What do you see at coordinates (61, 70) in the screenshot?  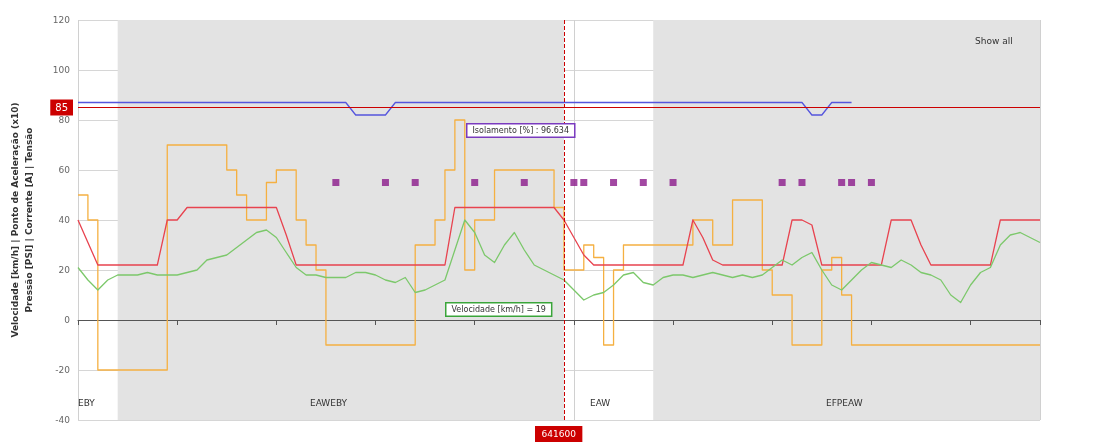 I see `y-tick-label: 100` at bounding box center [61, 70].